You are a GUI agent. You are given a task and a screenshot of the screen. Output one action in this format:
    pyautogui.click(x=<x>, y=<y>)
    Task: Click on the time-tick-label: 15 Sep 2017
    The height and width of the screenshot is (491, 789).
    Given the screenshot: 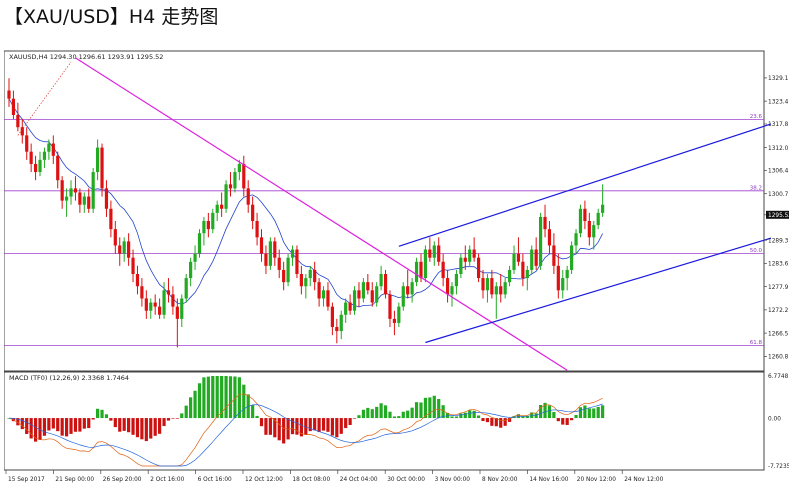 What is the action you would take?
    pyautogui.click(x=26, y=480)
    